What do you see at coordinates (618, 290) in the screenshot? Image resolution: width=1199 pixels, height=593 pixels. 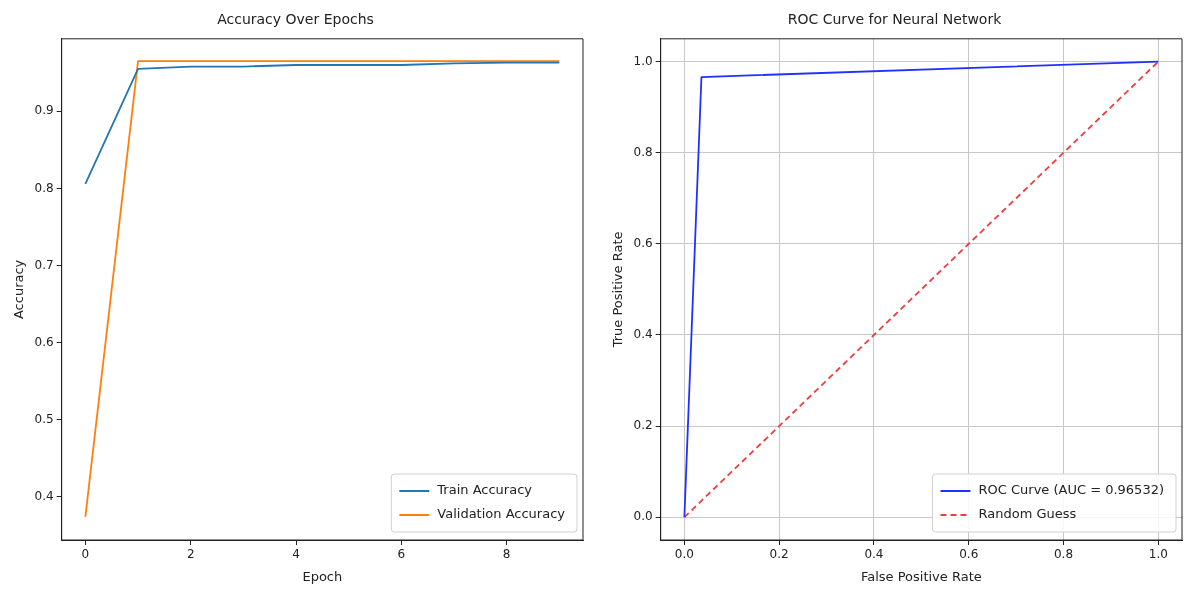 I see `y-axis-title: True Positive Rate` at bounding box center [618, 290].